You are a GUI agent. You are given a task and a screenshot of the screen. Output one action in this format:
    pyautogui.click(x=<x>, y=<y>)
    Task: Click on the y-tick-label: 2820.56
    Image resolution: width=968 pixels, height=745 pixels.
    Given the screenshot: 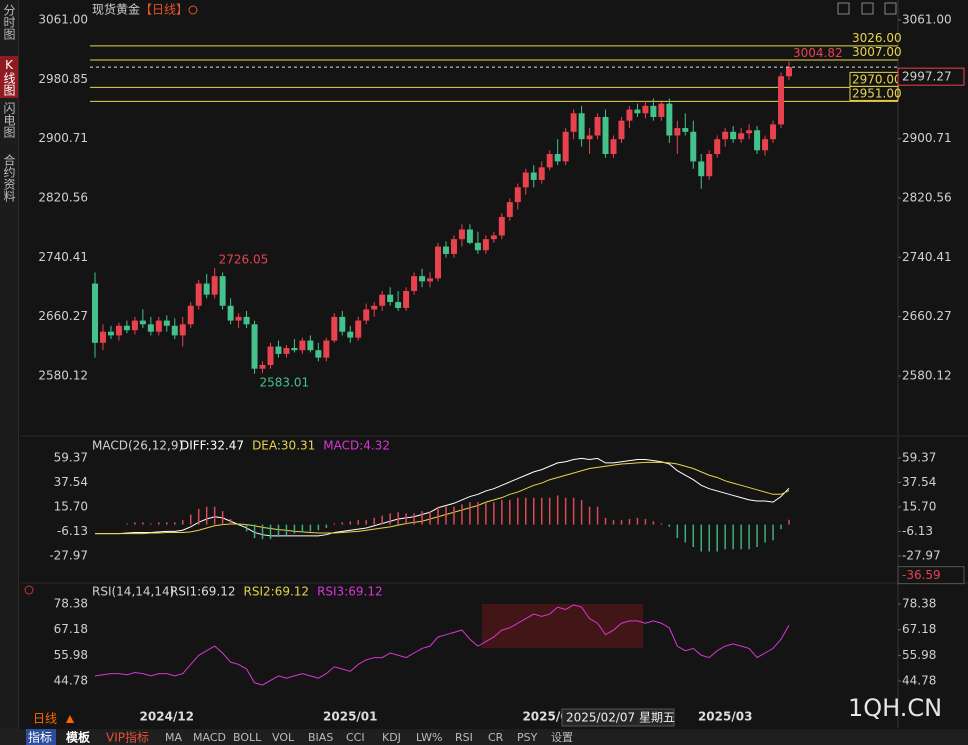 What is the action you would take?
    pyautogui.click(x=927, y=198)
    